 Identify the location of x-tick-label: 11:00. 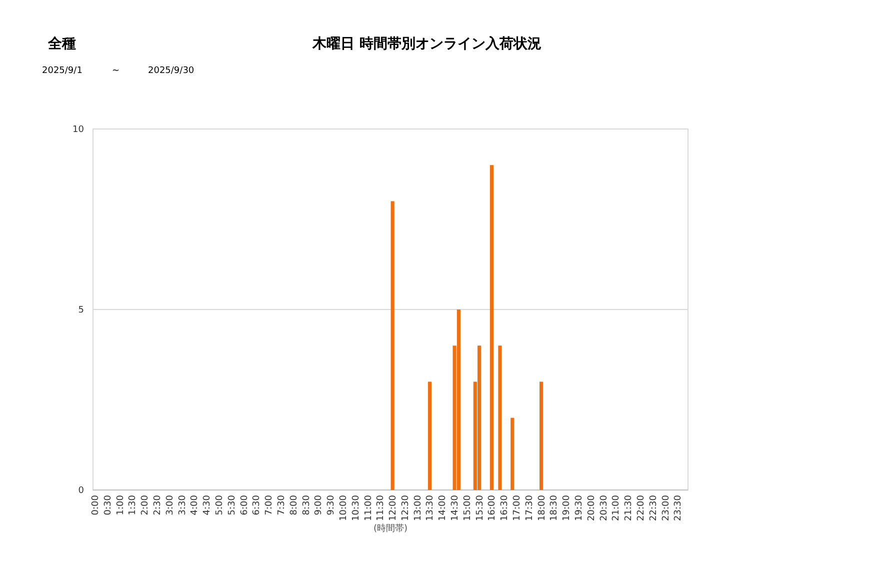
(369, 507).